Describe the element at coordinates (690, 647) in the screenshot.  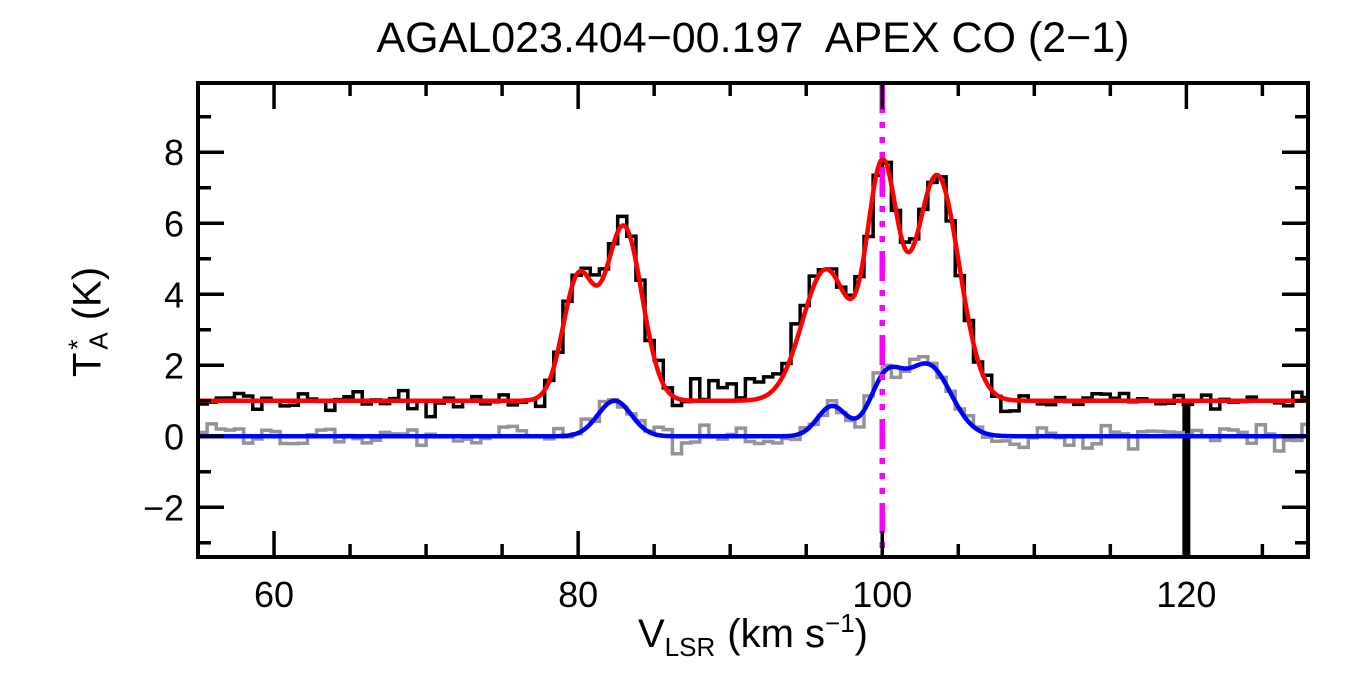
I see `x-axis-label-sub: LSR` at that location.